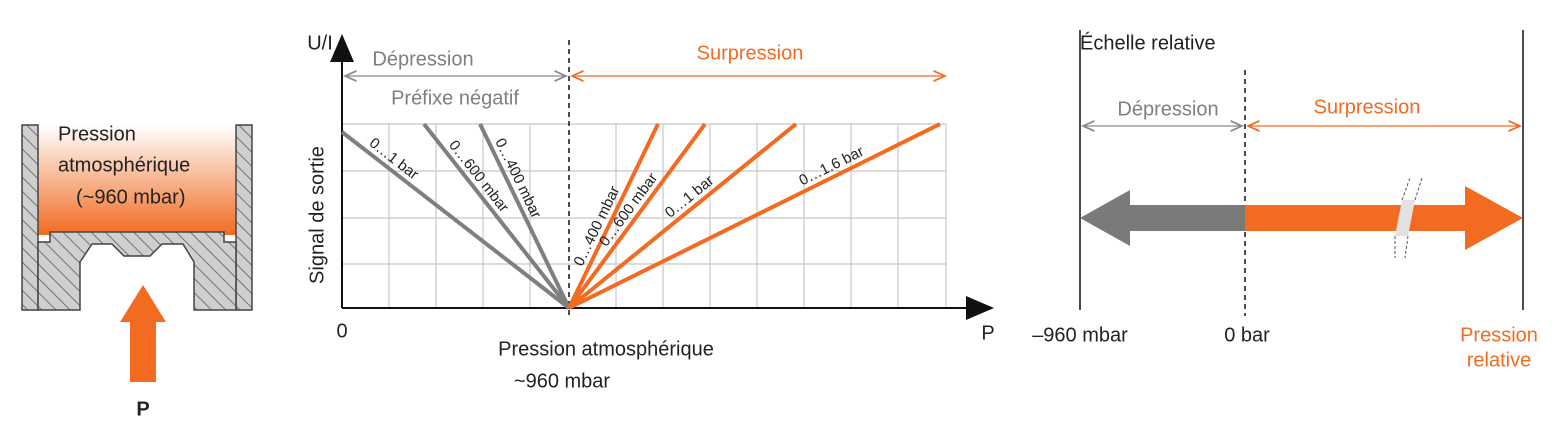 The image size is (1558, 422). What do you see at coordinates (124, 165) in the screenshot?
I see `label: atmosphérique` at bounding box center [124, 165].